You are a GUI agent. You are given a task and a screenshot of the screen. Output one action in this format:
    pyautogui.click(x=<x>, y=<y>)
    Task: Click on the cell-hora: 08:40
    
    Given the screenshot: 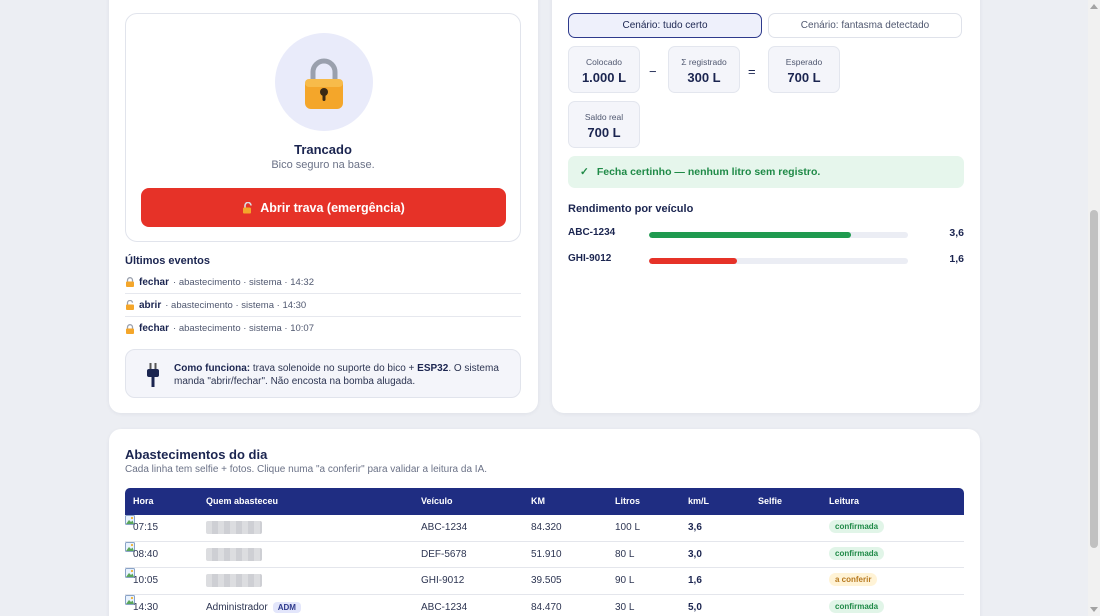 What is the action you would take?
    pyautogui.click(x=145, y=554)
    